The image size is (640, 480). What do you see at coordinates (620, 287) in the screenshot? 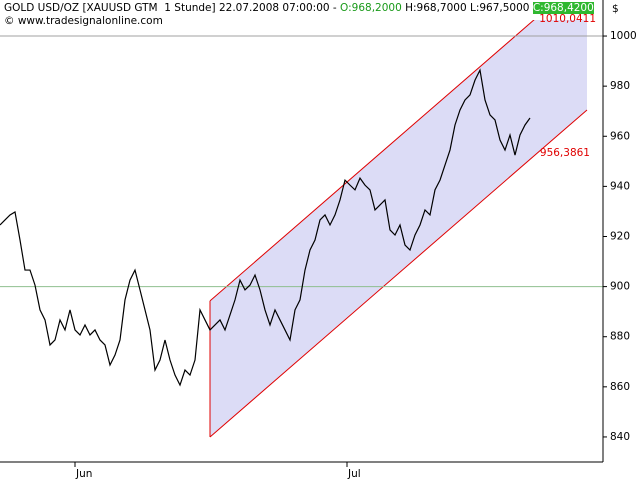
I see `y-tick-label: 900` at bounding box center [620, 287].